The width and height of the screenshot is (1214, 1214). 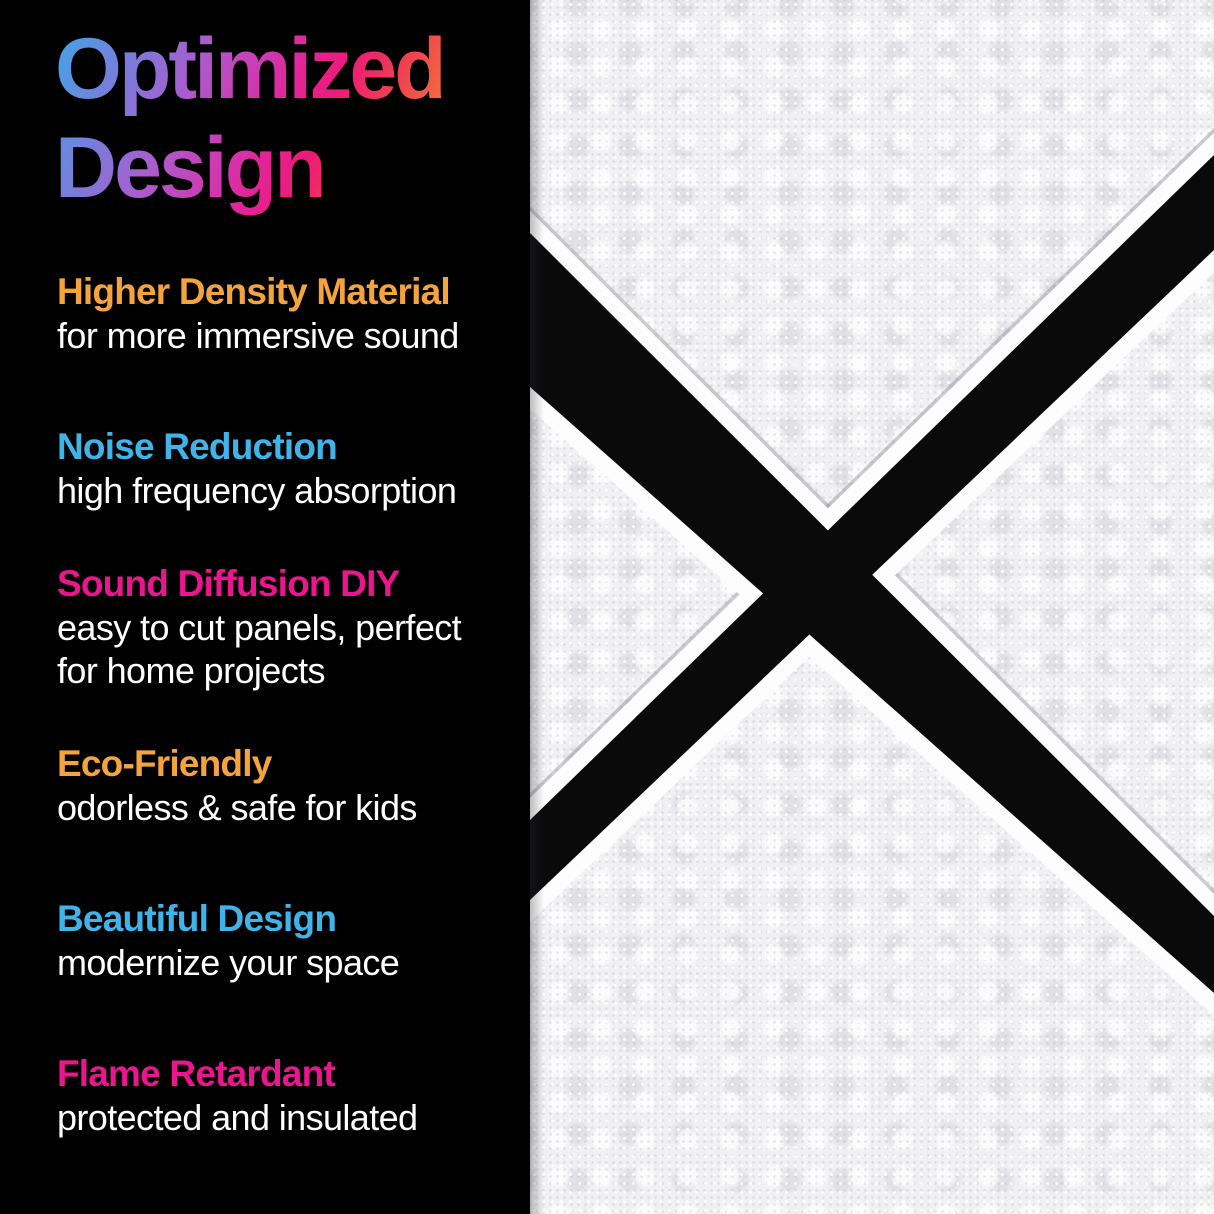 What do you see at coordinates (257, 490) in the screenshot?
I see `feature-description: high frequency absorption` at bounding box center [257, 490].